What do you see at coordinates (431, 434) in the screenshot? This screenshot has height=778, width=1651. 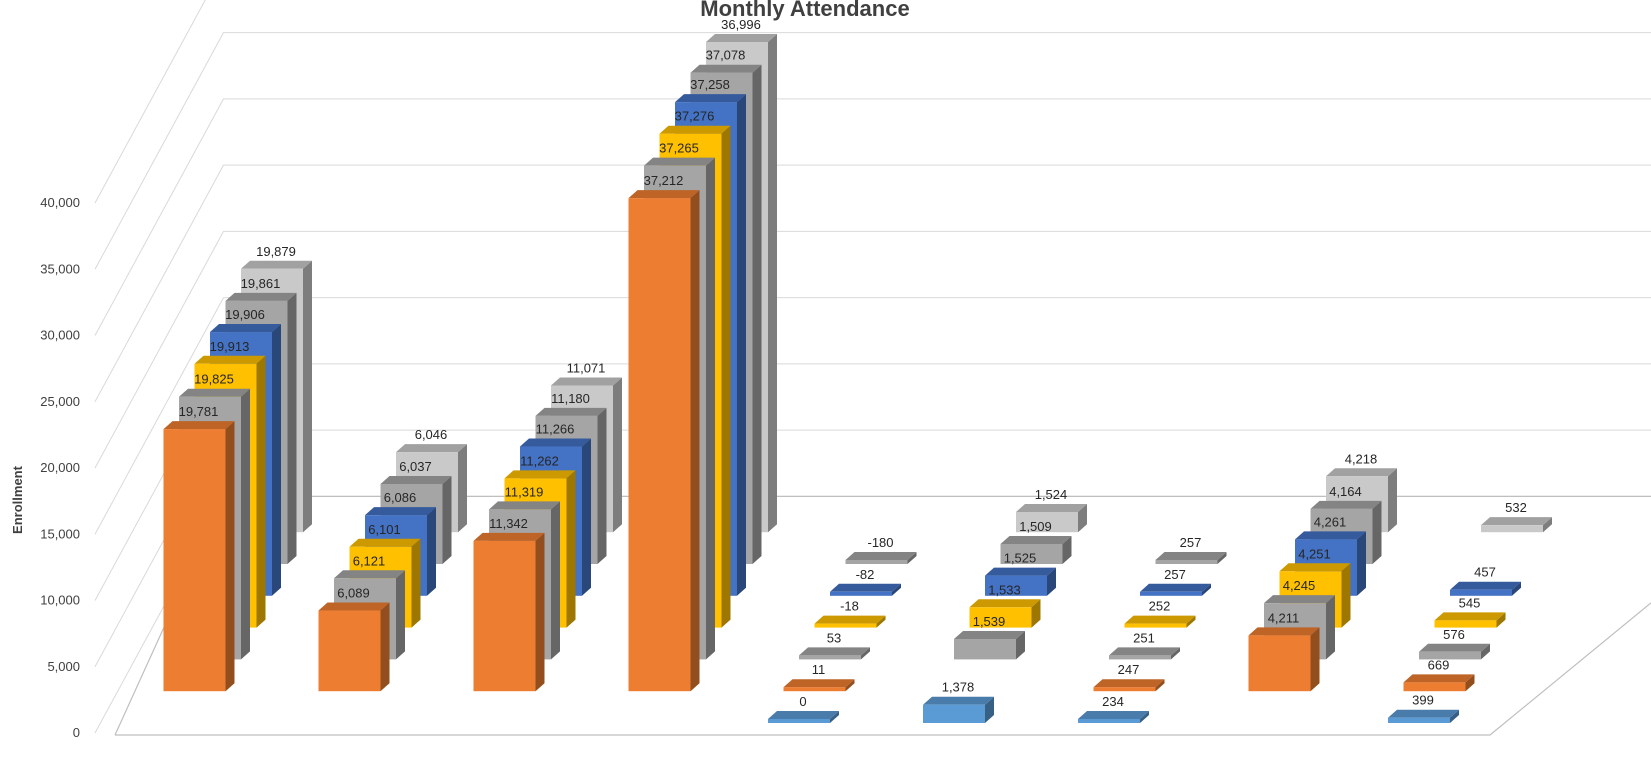 I see `data-label: 6,046` at bounding box center [431, 434].